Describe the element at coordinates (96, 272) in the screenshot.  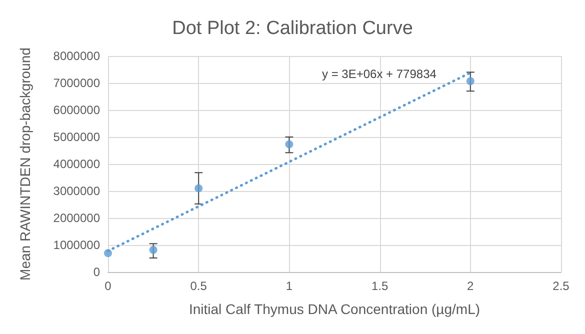
I see `y-tick-label: 0` at that location.